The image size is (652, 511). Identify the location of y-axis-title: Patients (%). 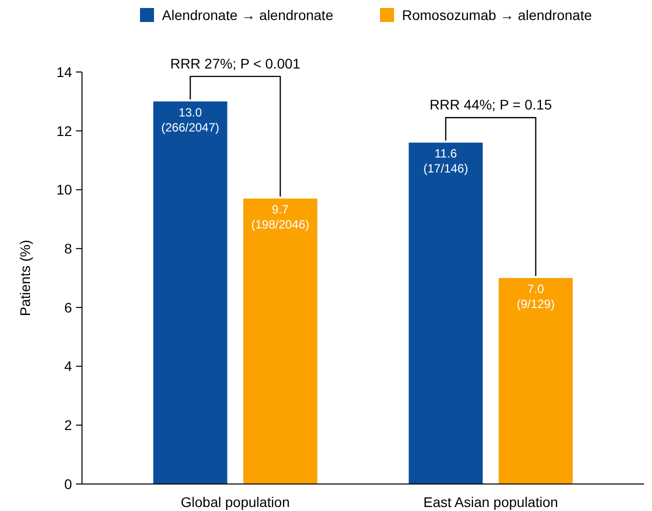
(25, 278).